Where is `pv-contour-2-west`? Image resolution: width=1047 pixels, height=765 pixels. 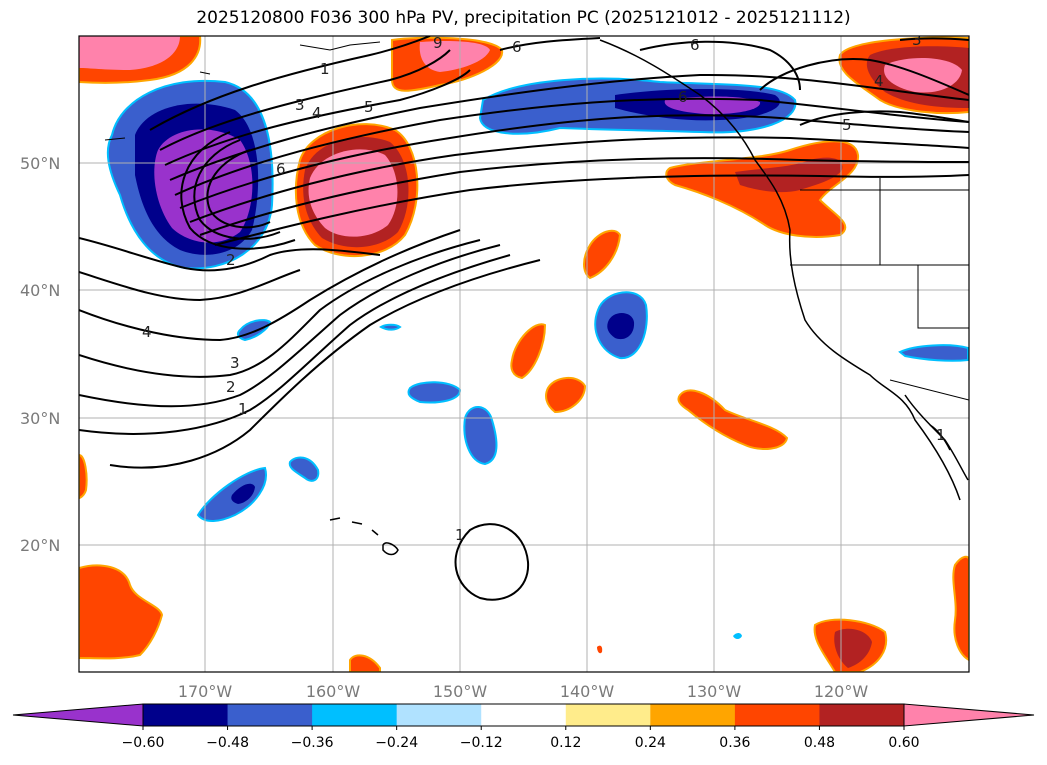
pv-contour-2-west is located at coordinates (230, 254).